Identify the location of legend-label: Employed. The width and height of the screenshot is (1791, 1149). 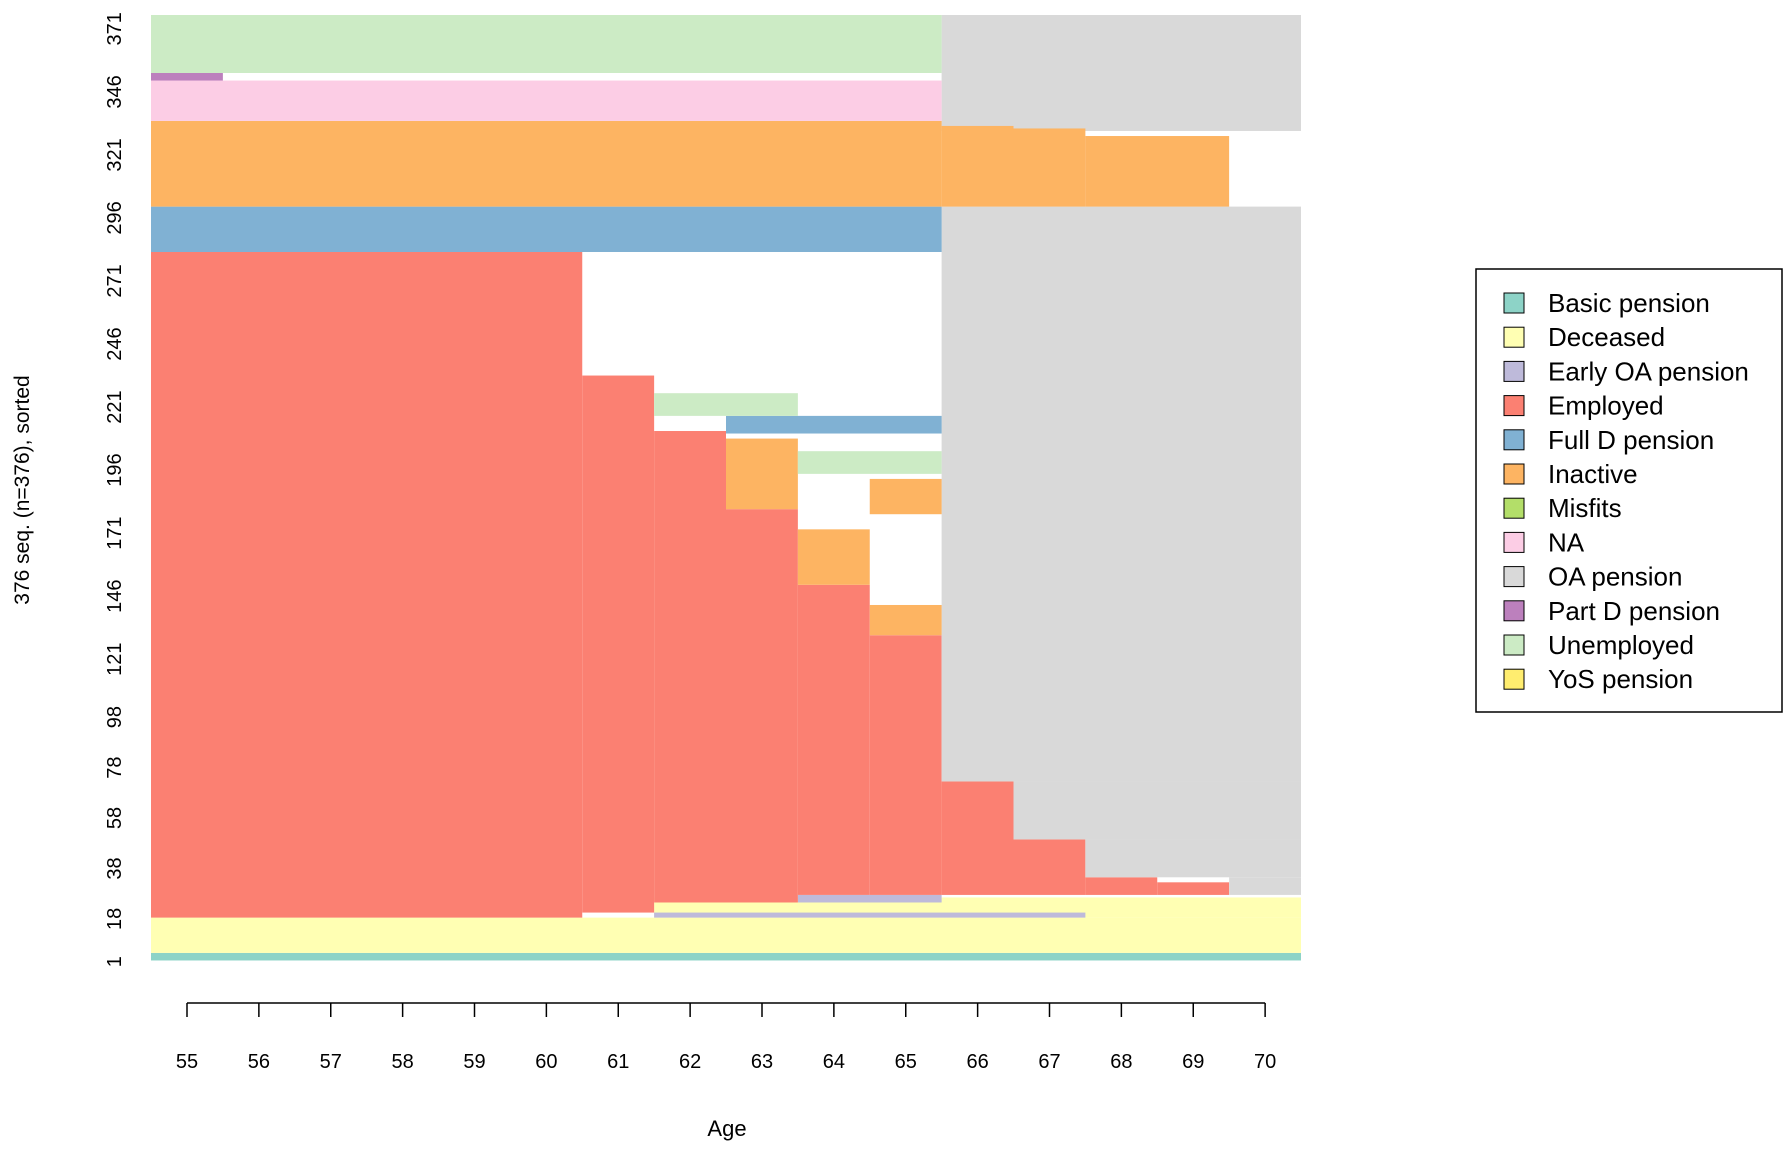
(1606, 406).